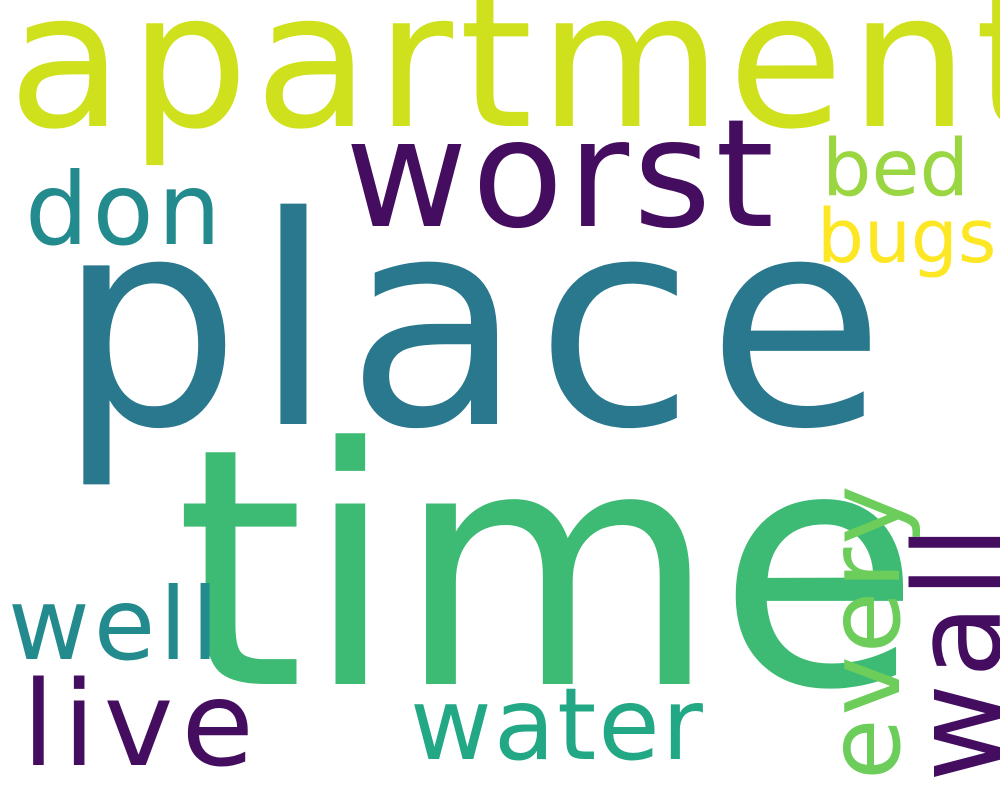 The image size is (1000, 800). Describe the element at coordinates (907, 237) in the screenshot. I see `word-bugs: bugs` at that location.